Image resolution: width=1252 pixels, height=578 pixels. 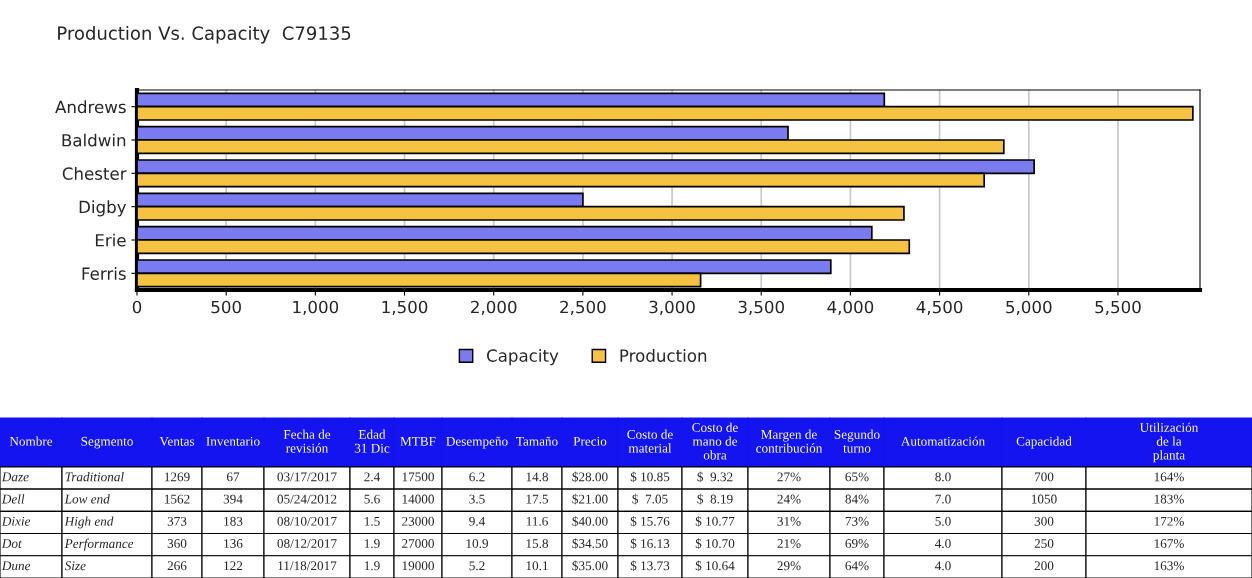 What do you see at coordinates (943, 499) in the screenshot?
I see `text: 7.0` at bounding box center [943, 499].